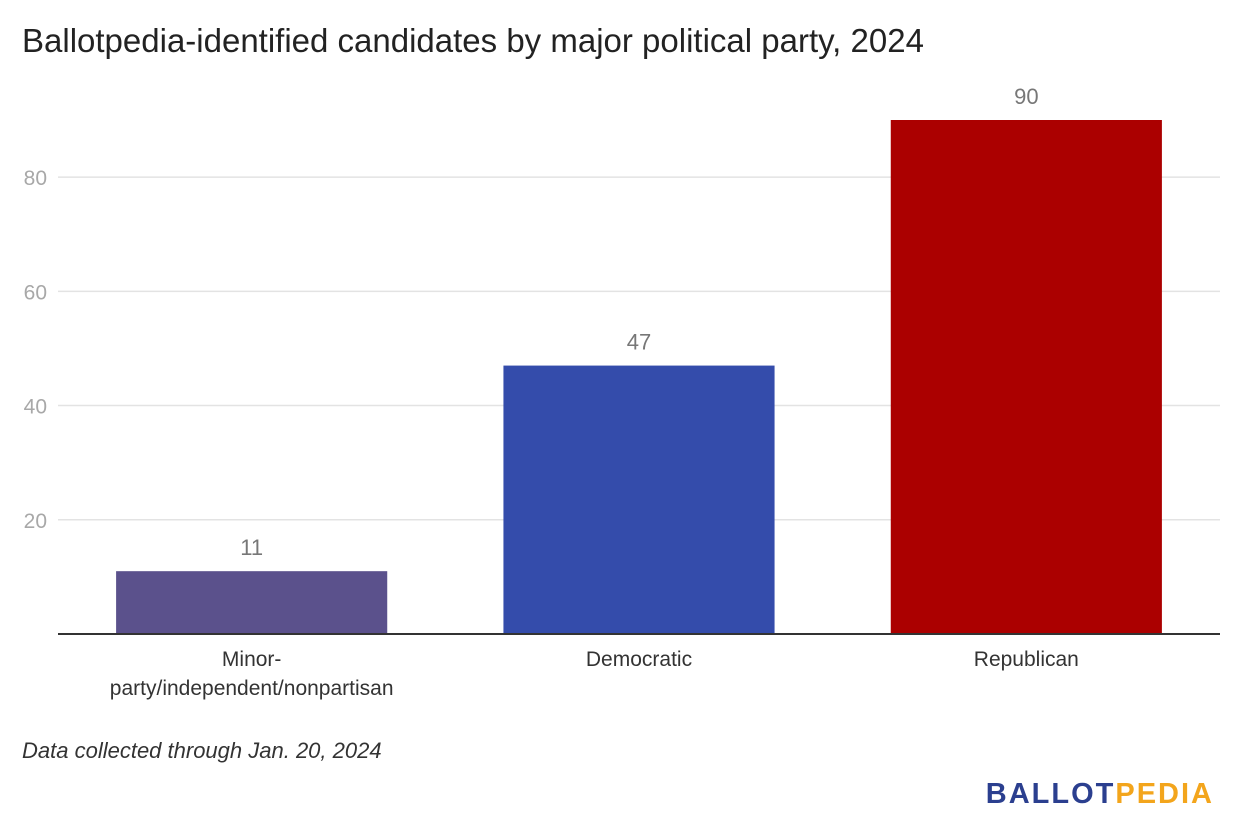  What do you see at coordinates (1026, 96) in the screenshot?
I see `data-label: 90` at bounding box center [1026, 96].